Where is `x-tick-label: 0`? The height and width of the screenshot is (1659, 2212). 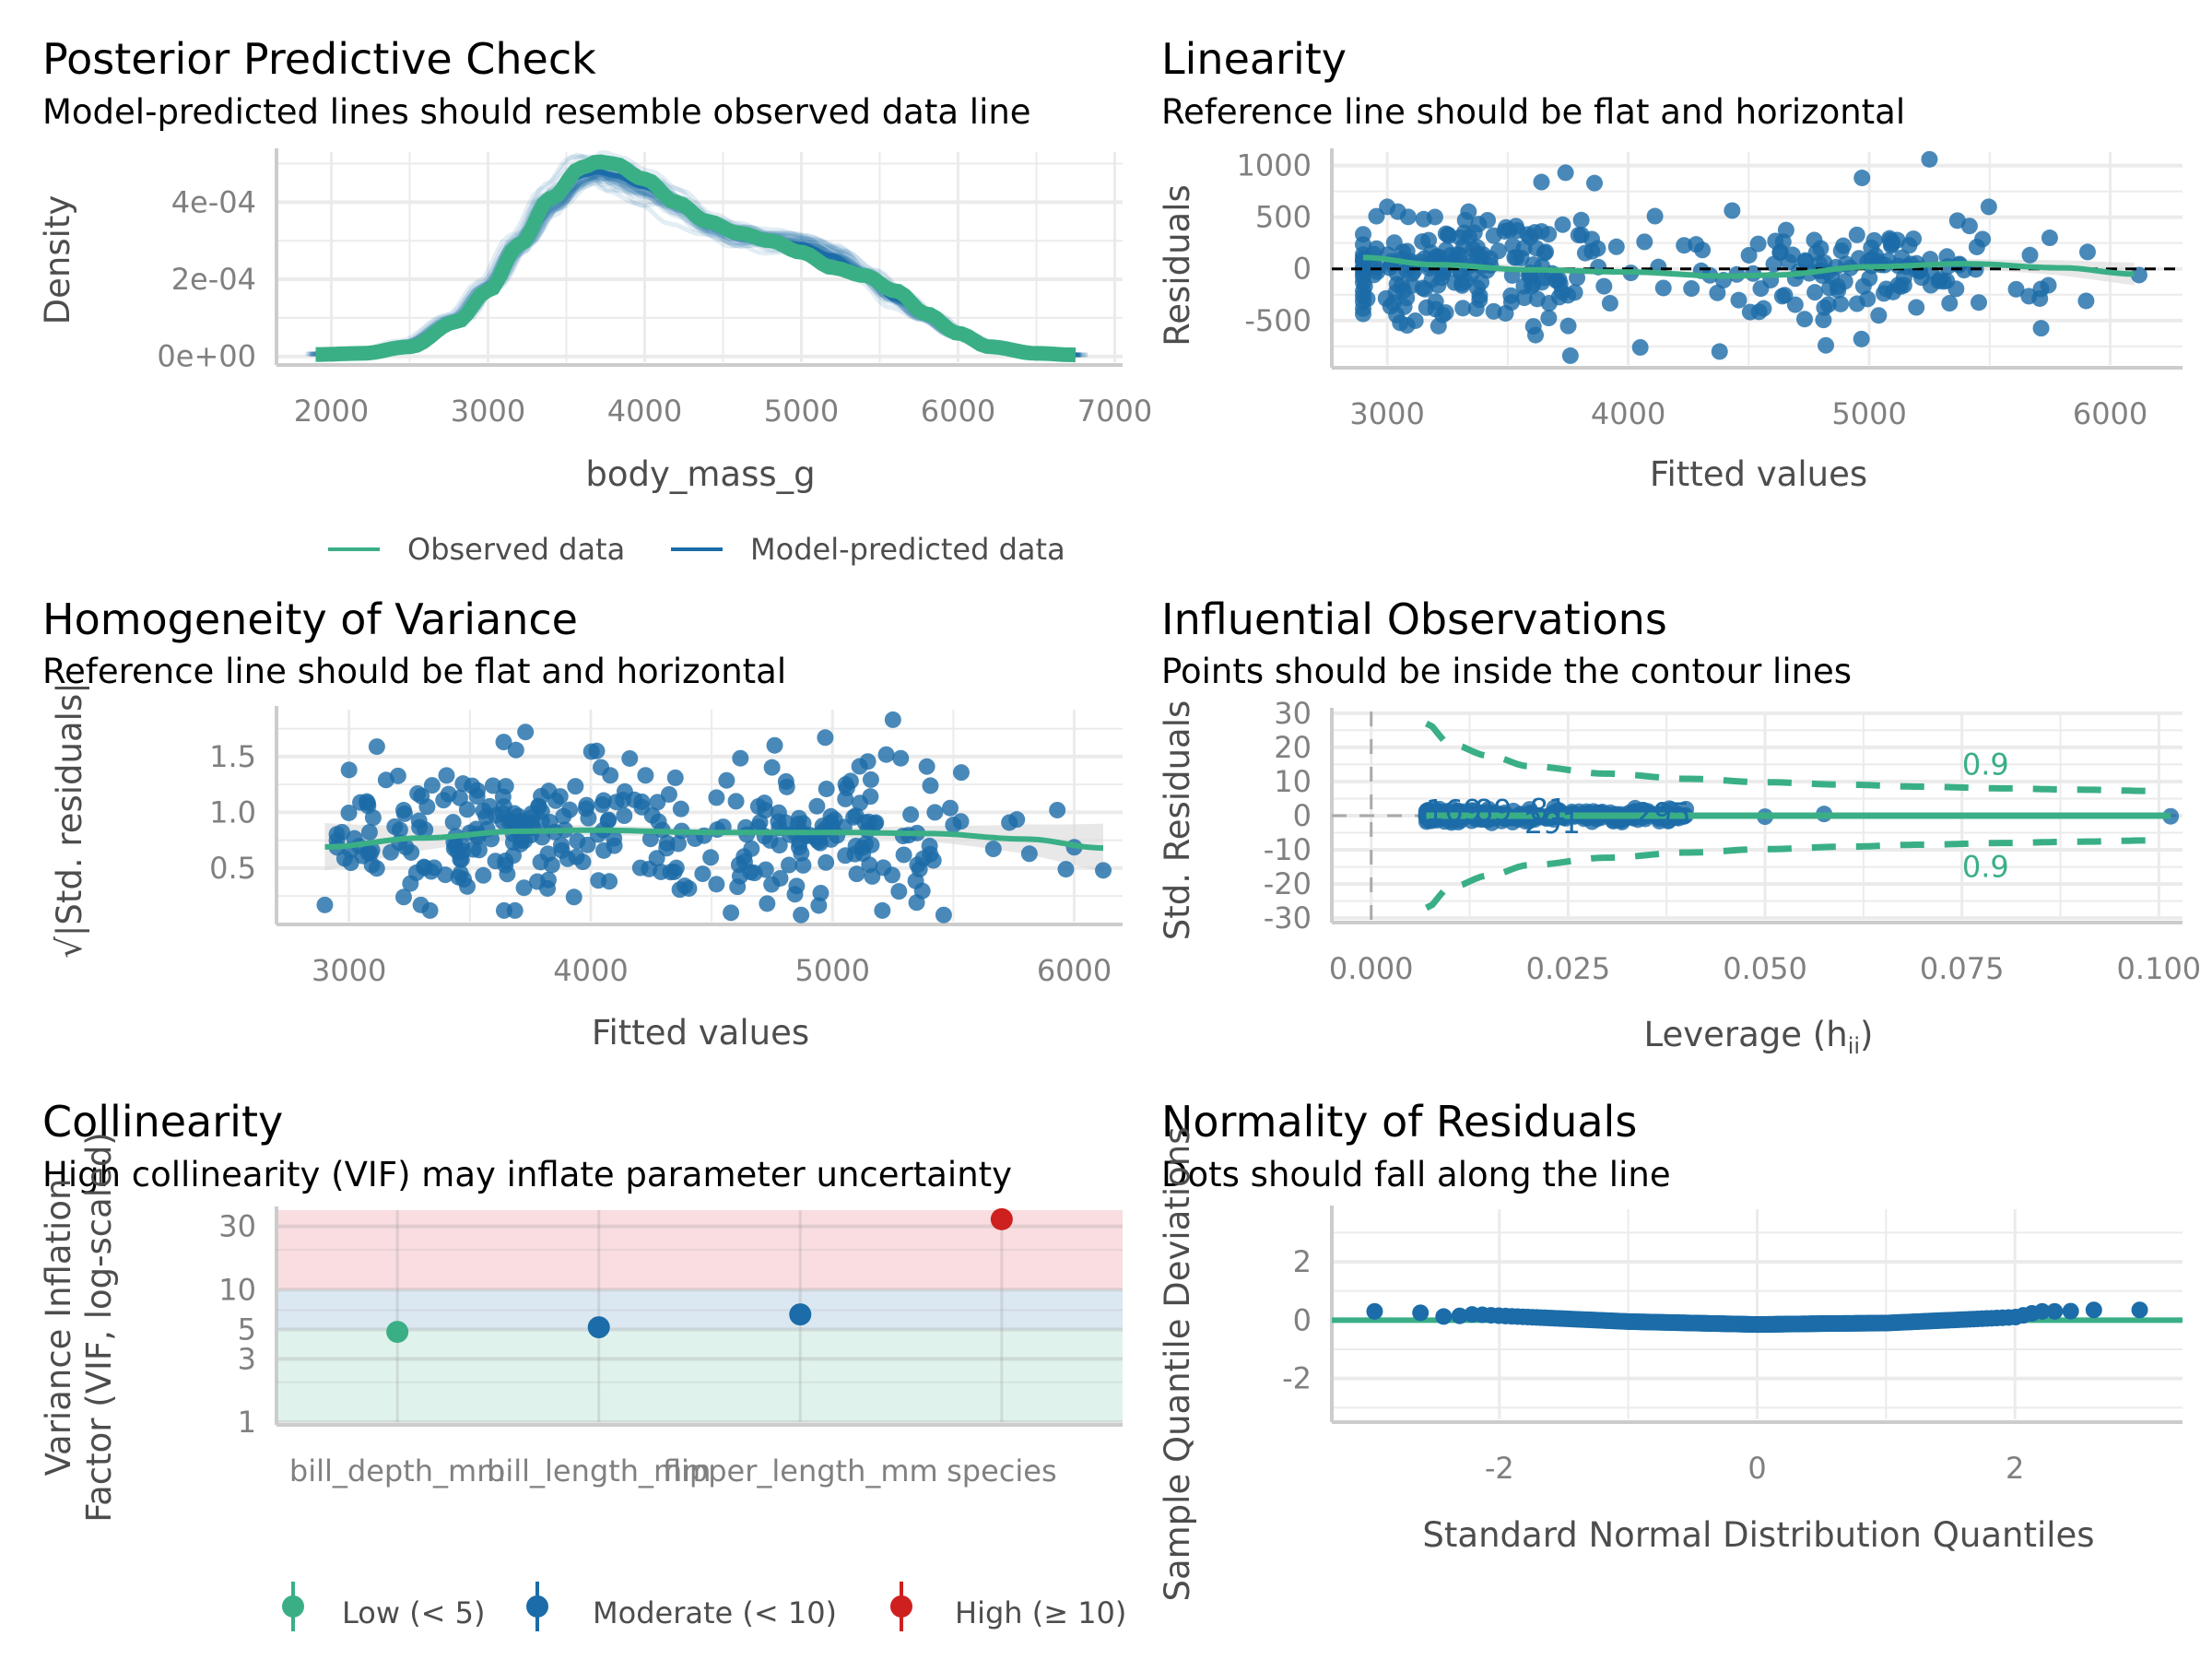 x-tick-label: 0 is located at coordinates (1756, 1468).